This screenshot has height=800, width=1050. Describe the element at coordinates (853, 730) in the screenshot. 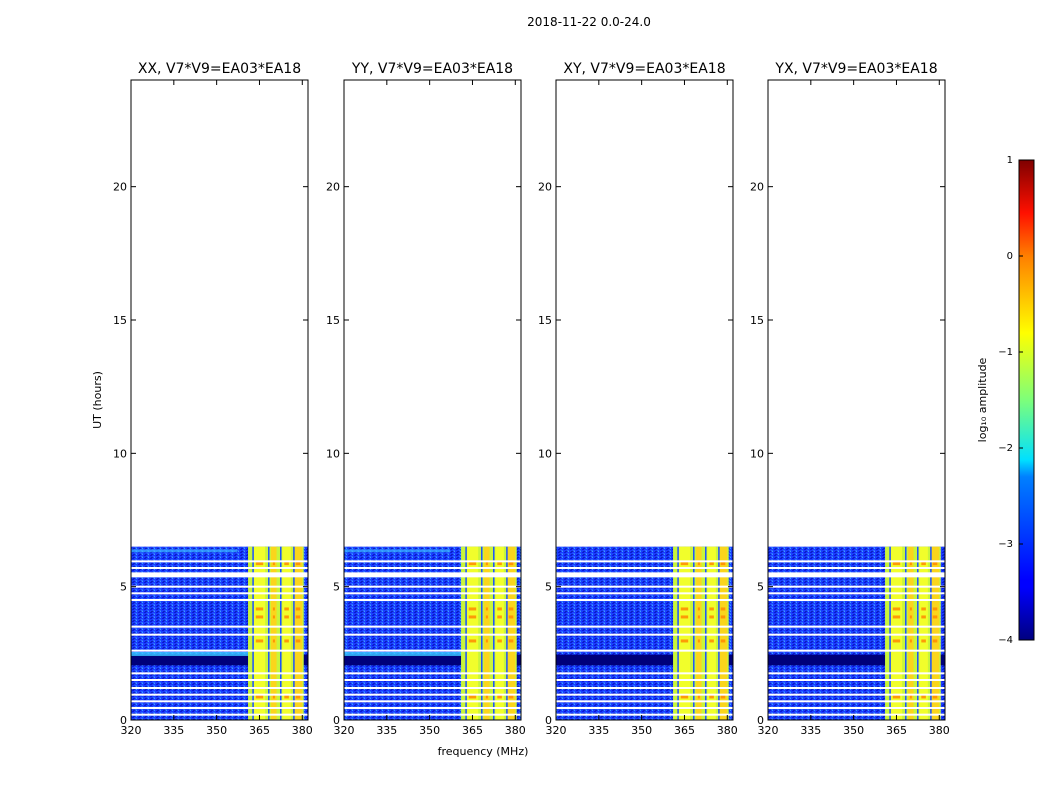

I see `x-tick-label: 350` at that location.